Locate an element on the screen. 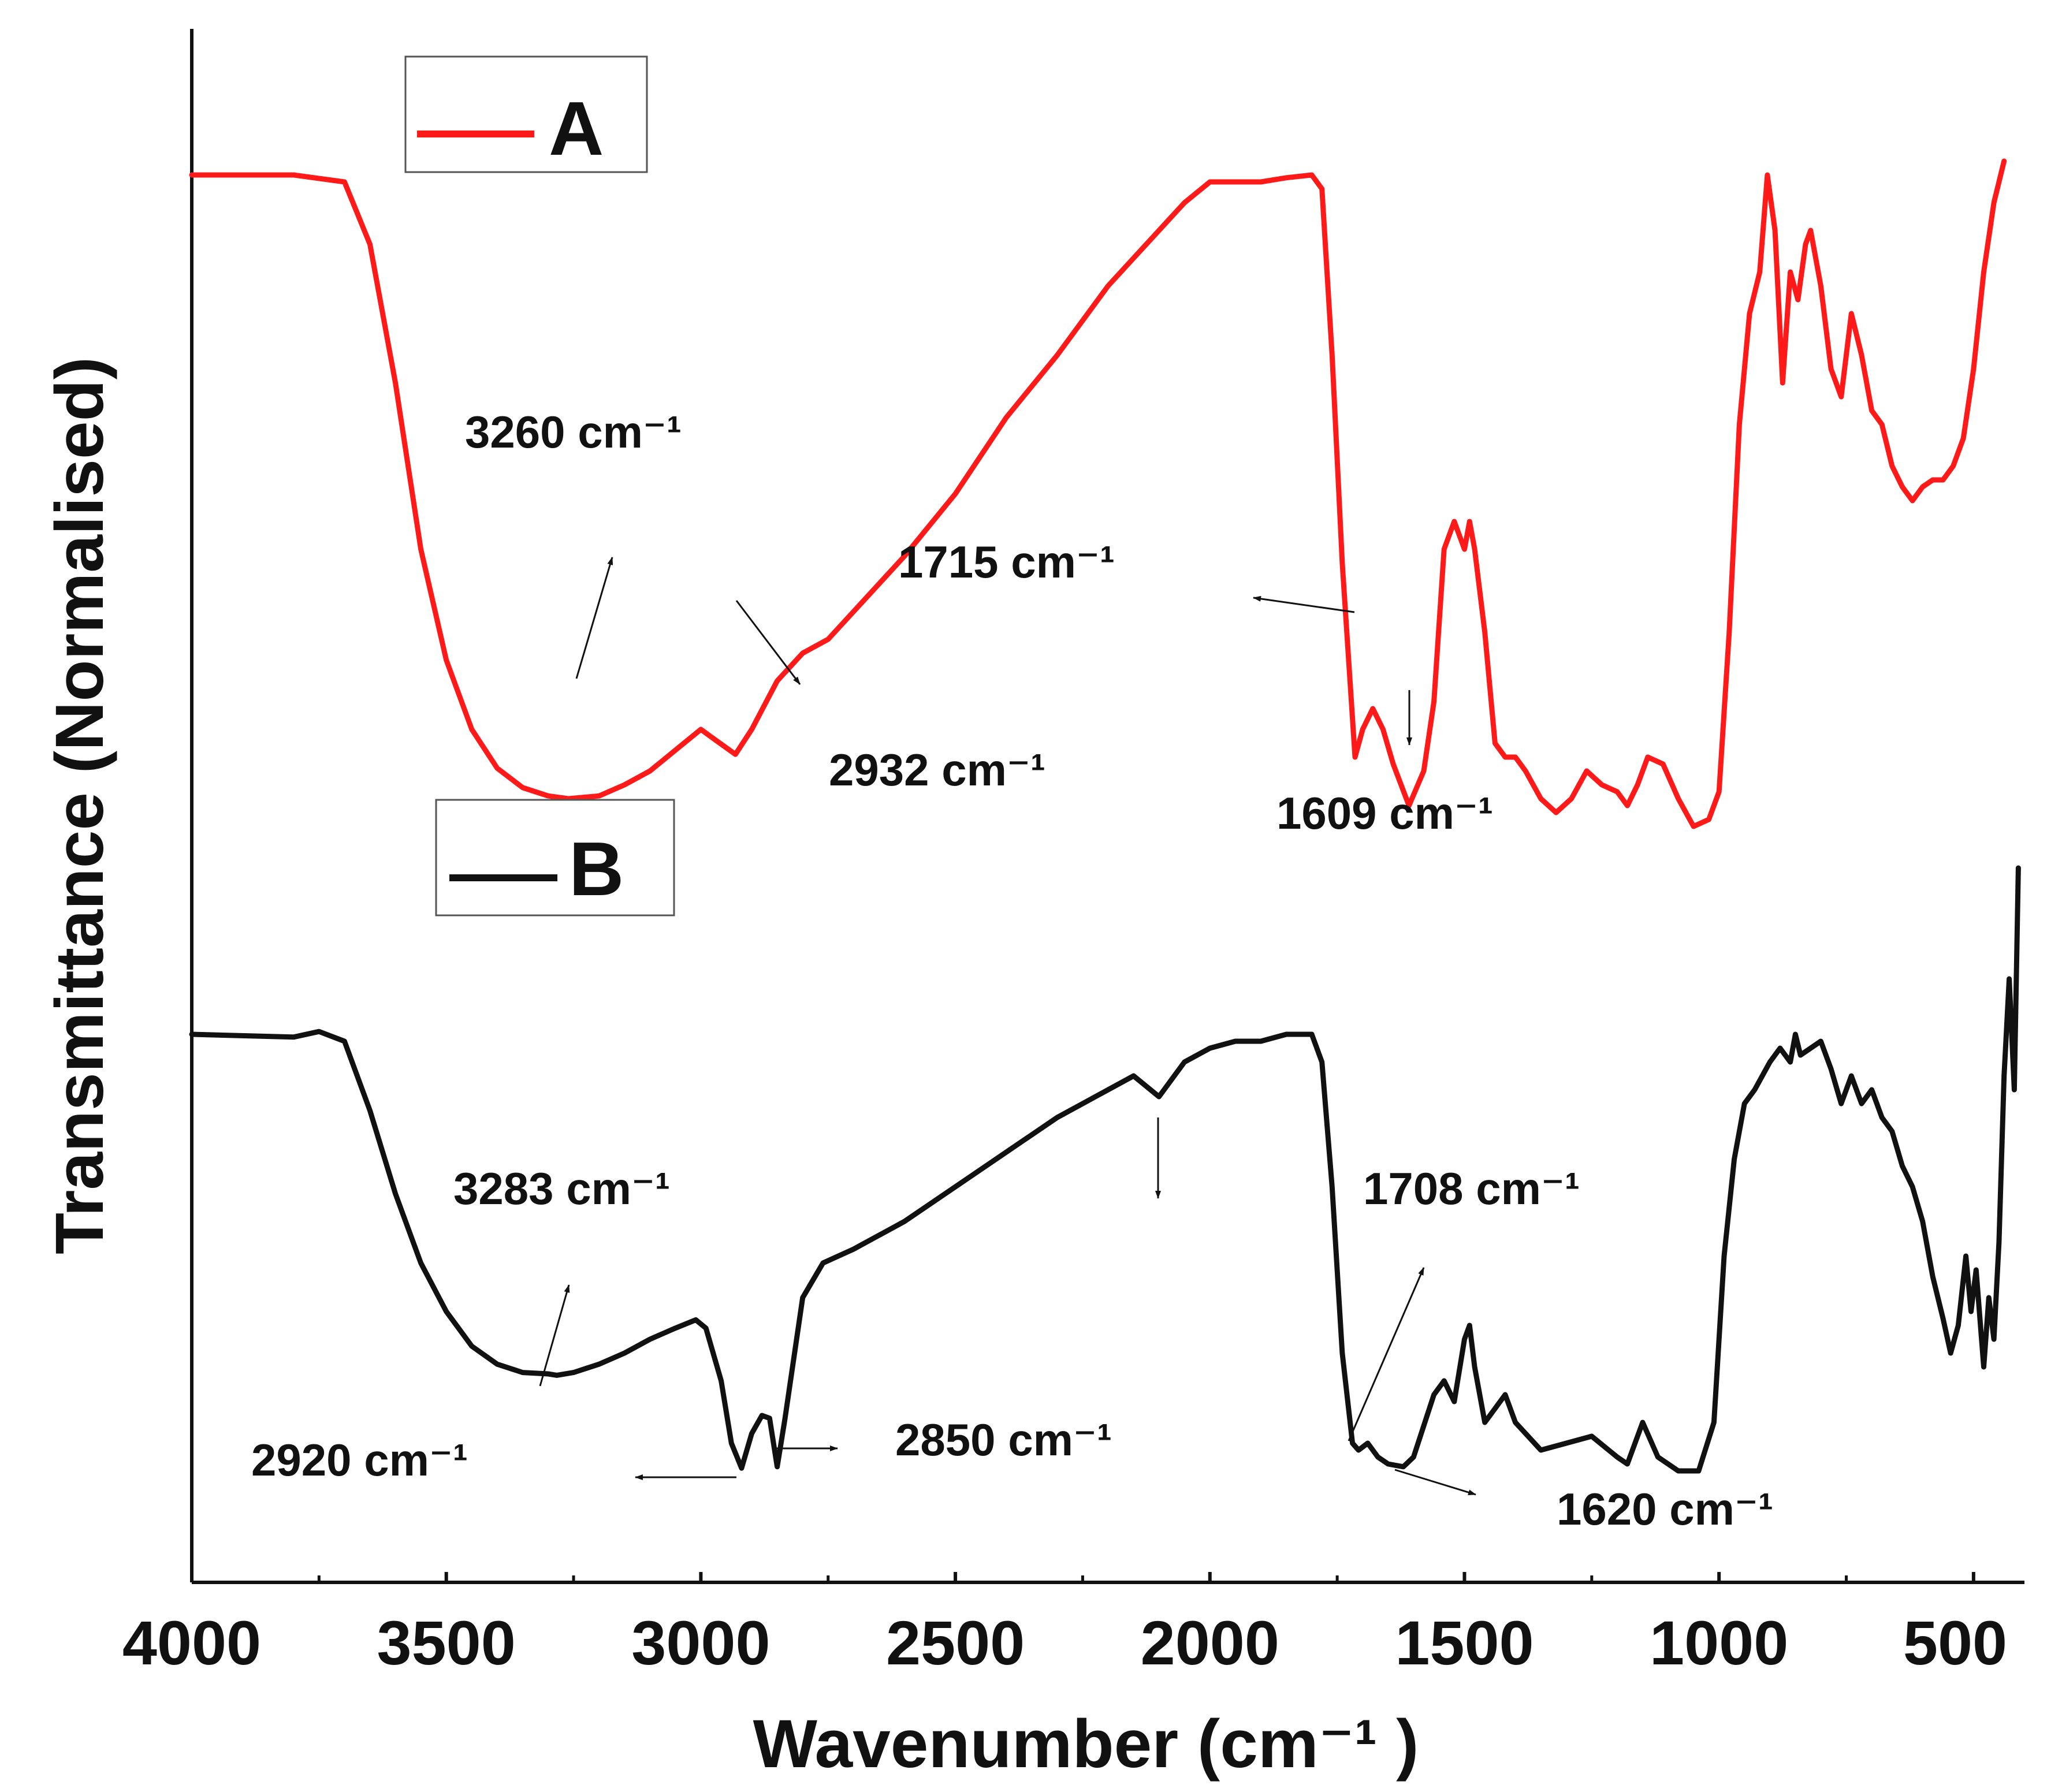 This screenshot has height=1792, width=2062. peak-label: 3260 cm⁻¹ is located at coordinates (573, 432).